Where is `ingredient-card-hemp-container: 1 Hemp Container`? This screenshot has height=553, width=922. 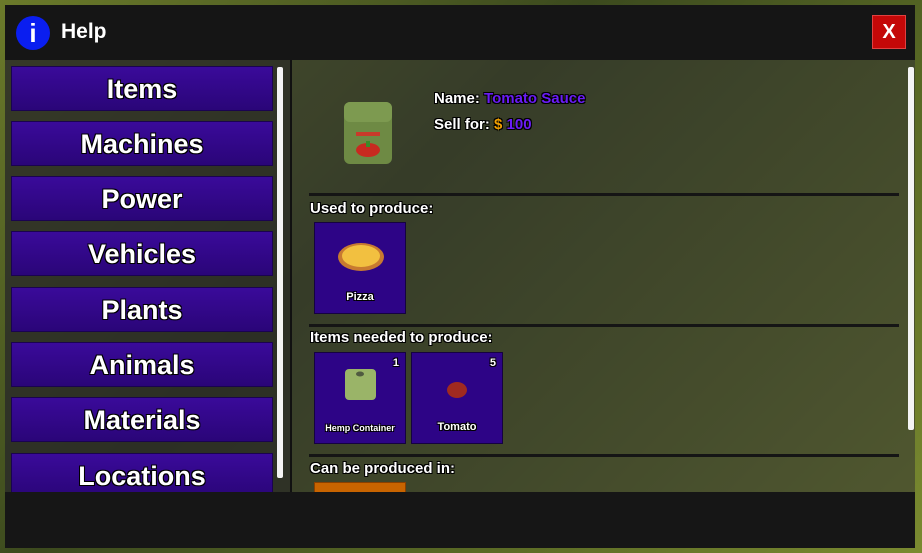 ingredient-card-hemp-container: 1 Hemp Container is located at coordinates (360, 398).